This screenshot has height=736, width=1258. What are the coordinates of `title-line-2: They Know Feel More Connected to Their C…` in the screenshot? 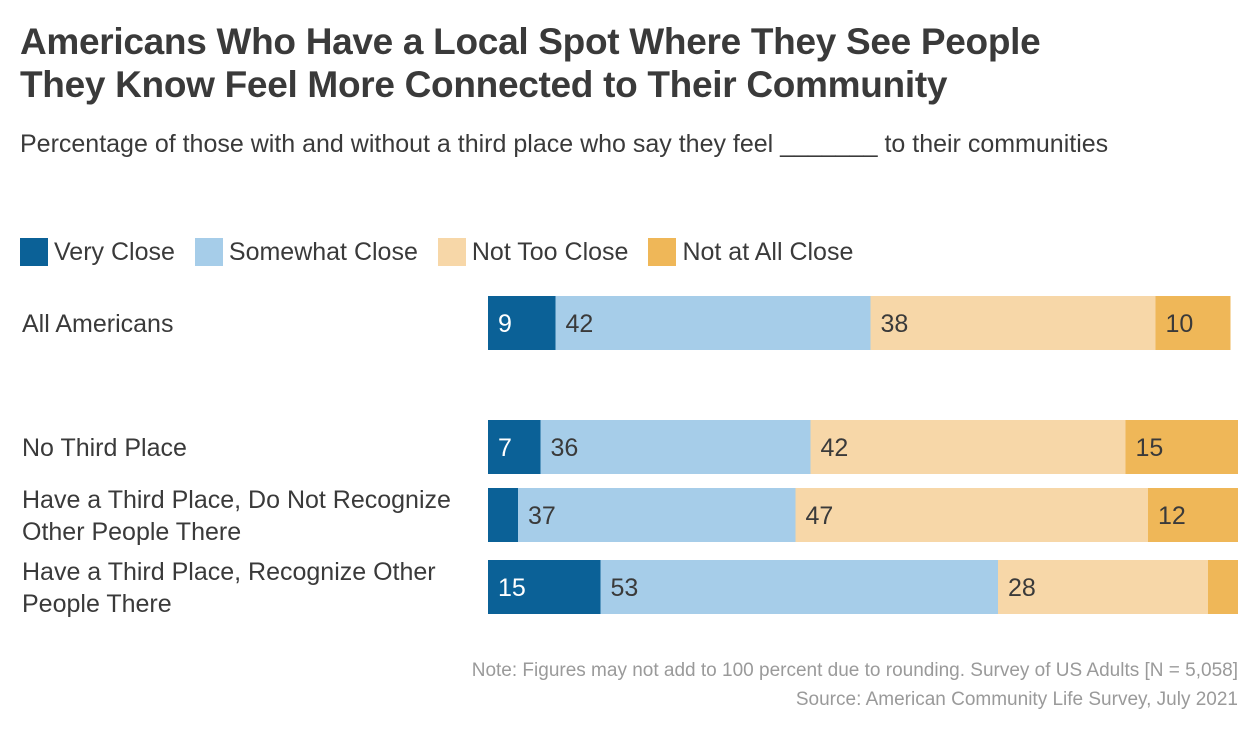 It's located at (484, 84).